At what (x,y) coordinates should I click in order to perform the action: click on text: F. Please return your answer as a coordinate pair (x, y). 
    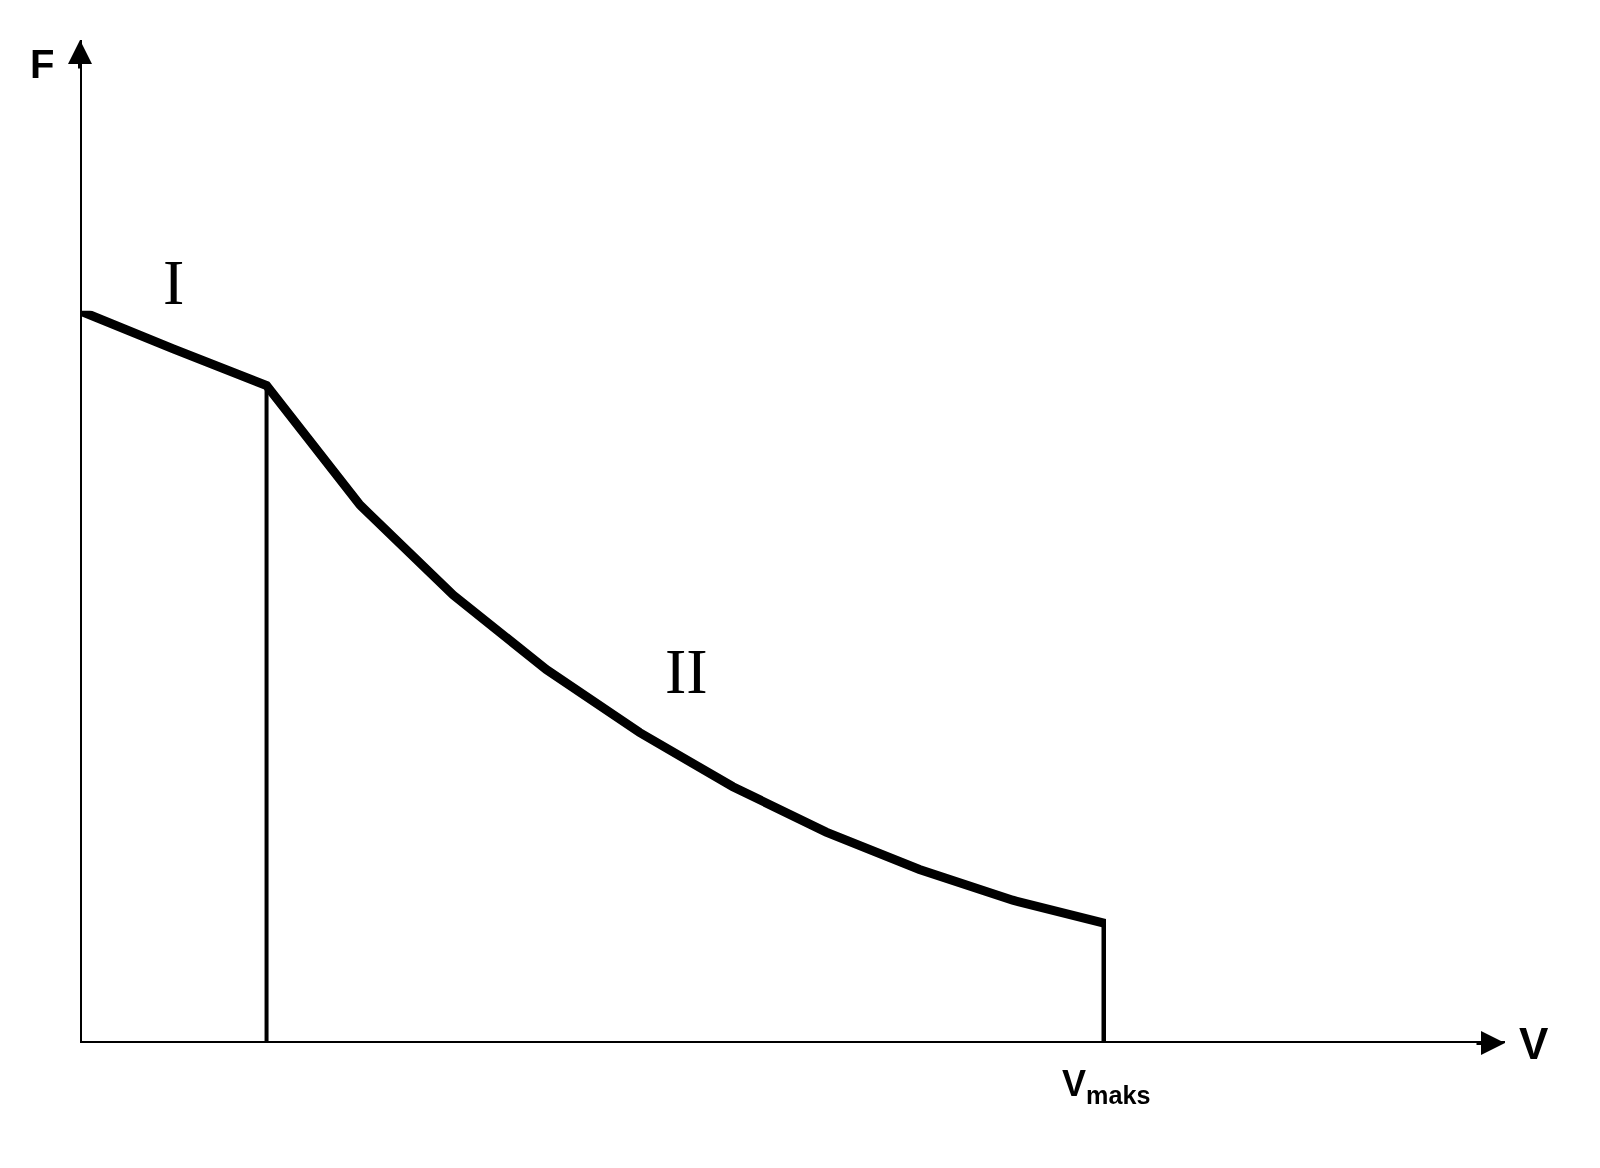
    Looking at the image, I should click on (42, 64).